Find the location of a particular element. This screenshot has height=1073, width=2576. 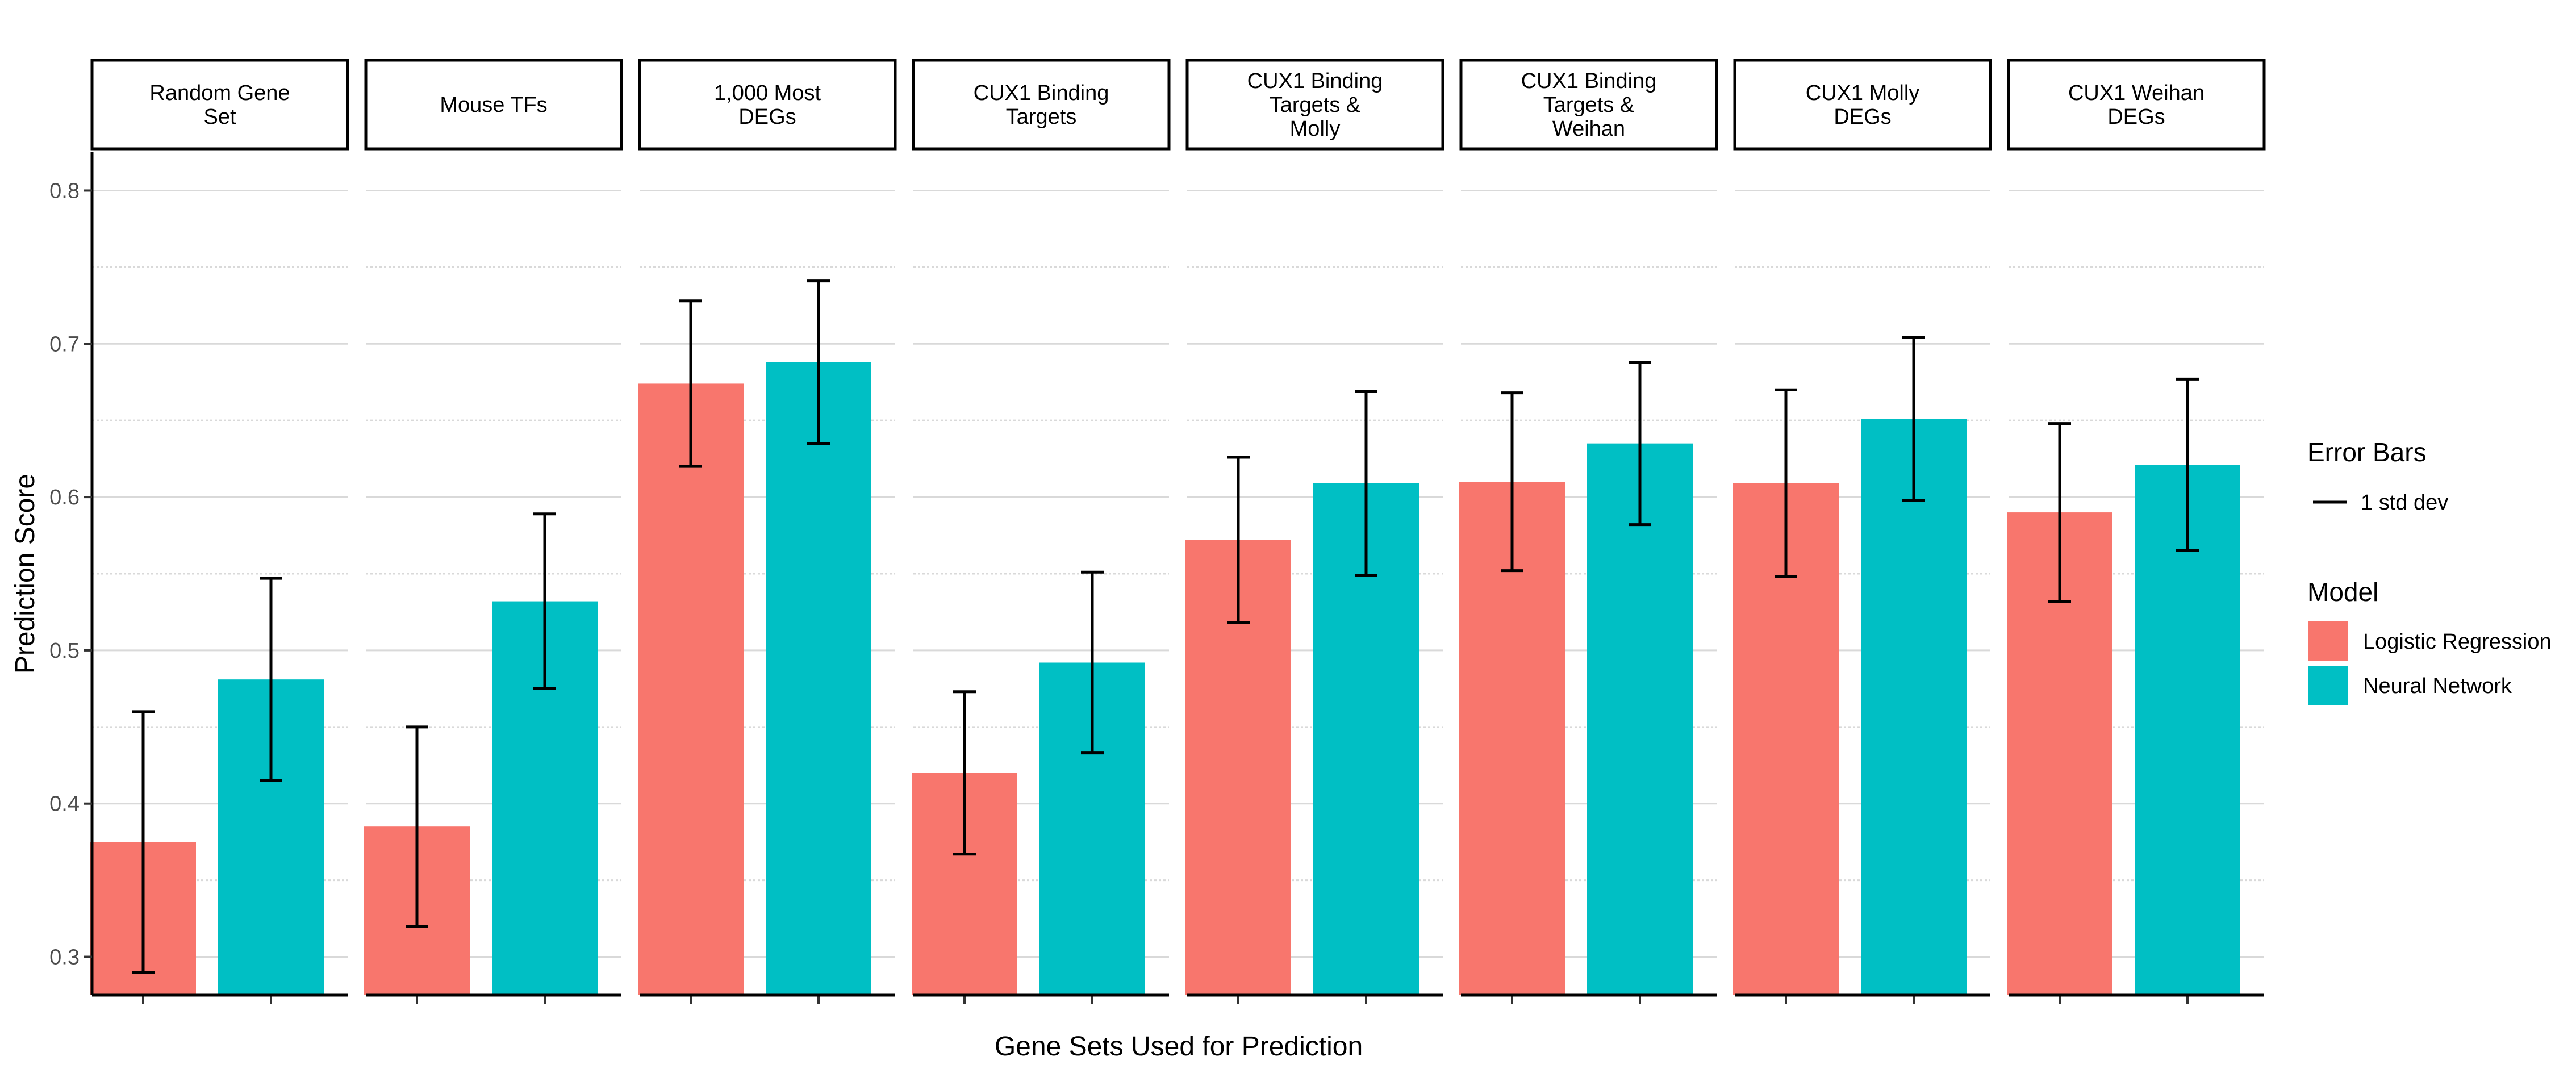

facet-strip-label: Random Gene is located at coordinates (220, 93).